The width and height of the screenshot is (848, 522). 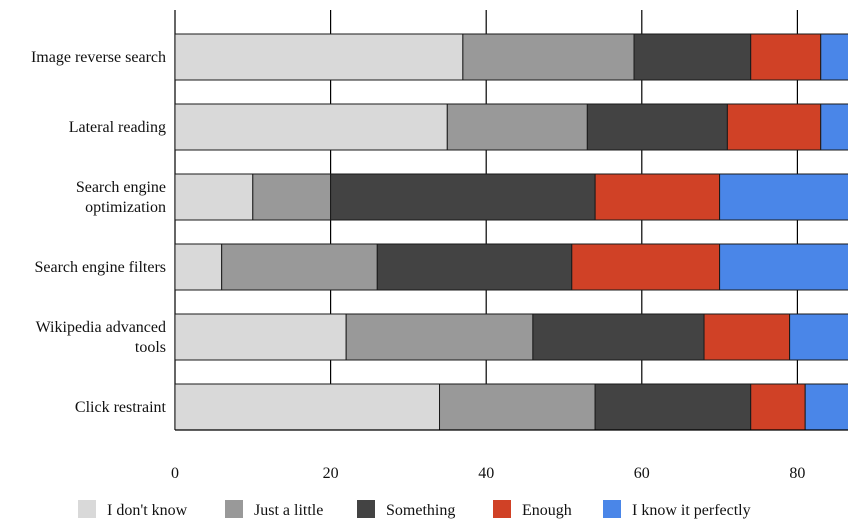 I want to click on category-label-line: Click restraint, so click(x=121, y=407).